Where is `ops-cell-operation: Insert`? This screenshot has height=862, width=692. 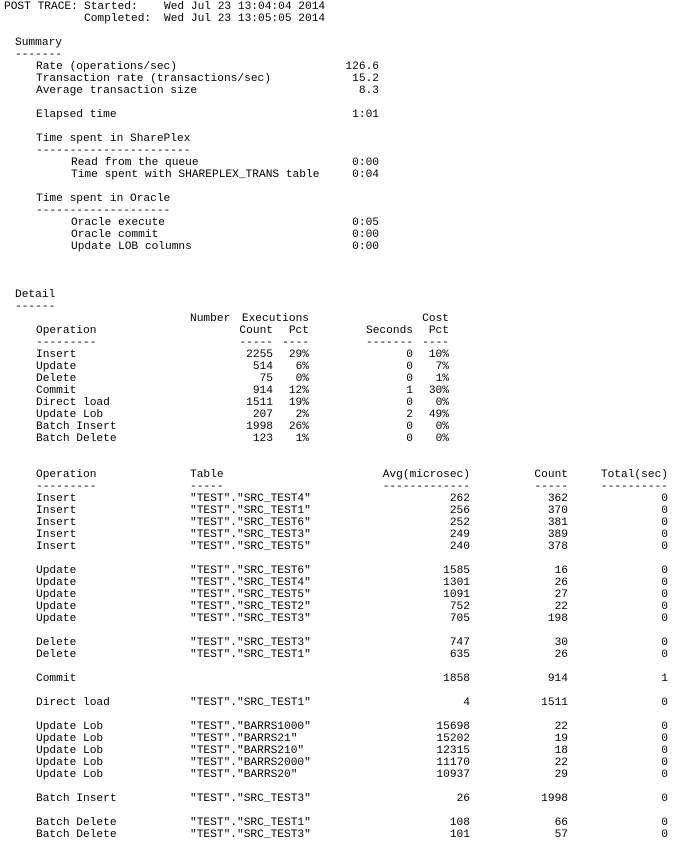
ops-cell-operation: Insert is located at coordinates (56, 355).